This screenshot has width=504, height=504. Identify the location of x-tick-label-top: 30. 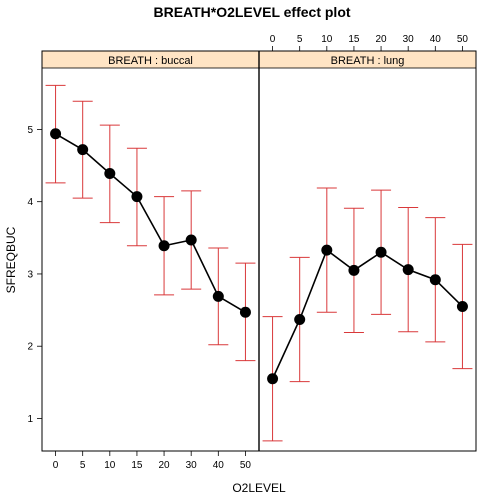
(409, 39).